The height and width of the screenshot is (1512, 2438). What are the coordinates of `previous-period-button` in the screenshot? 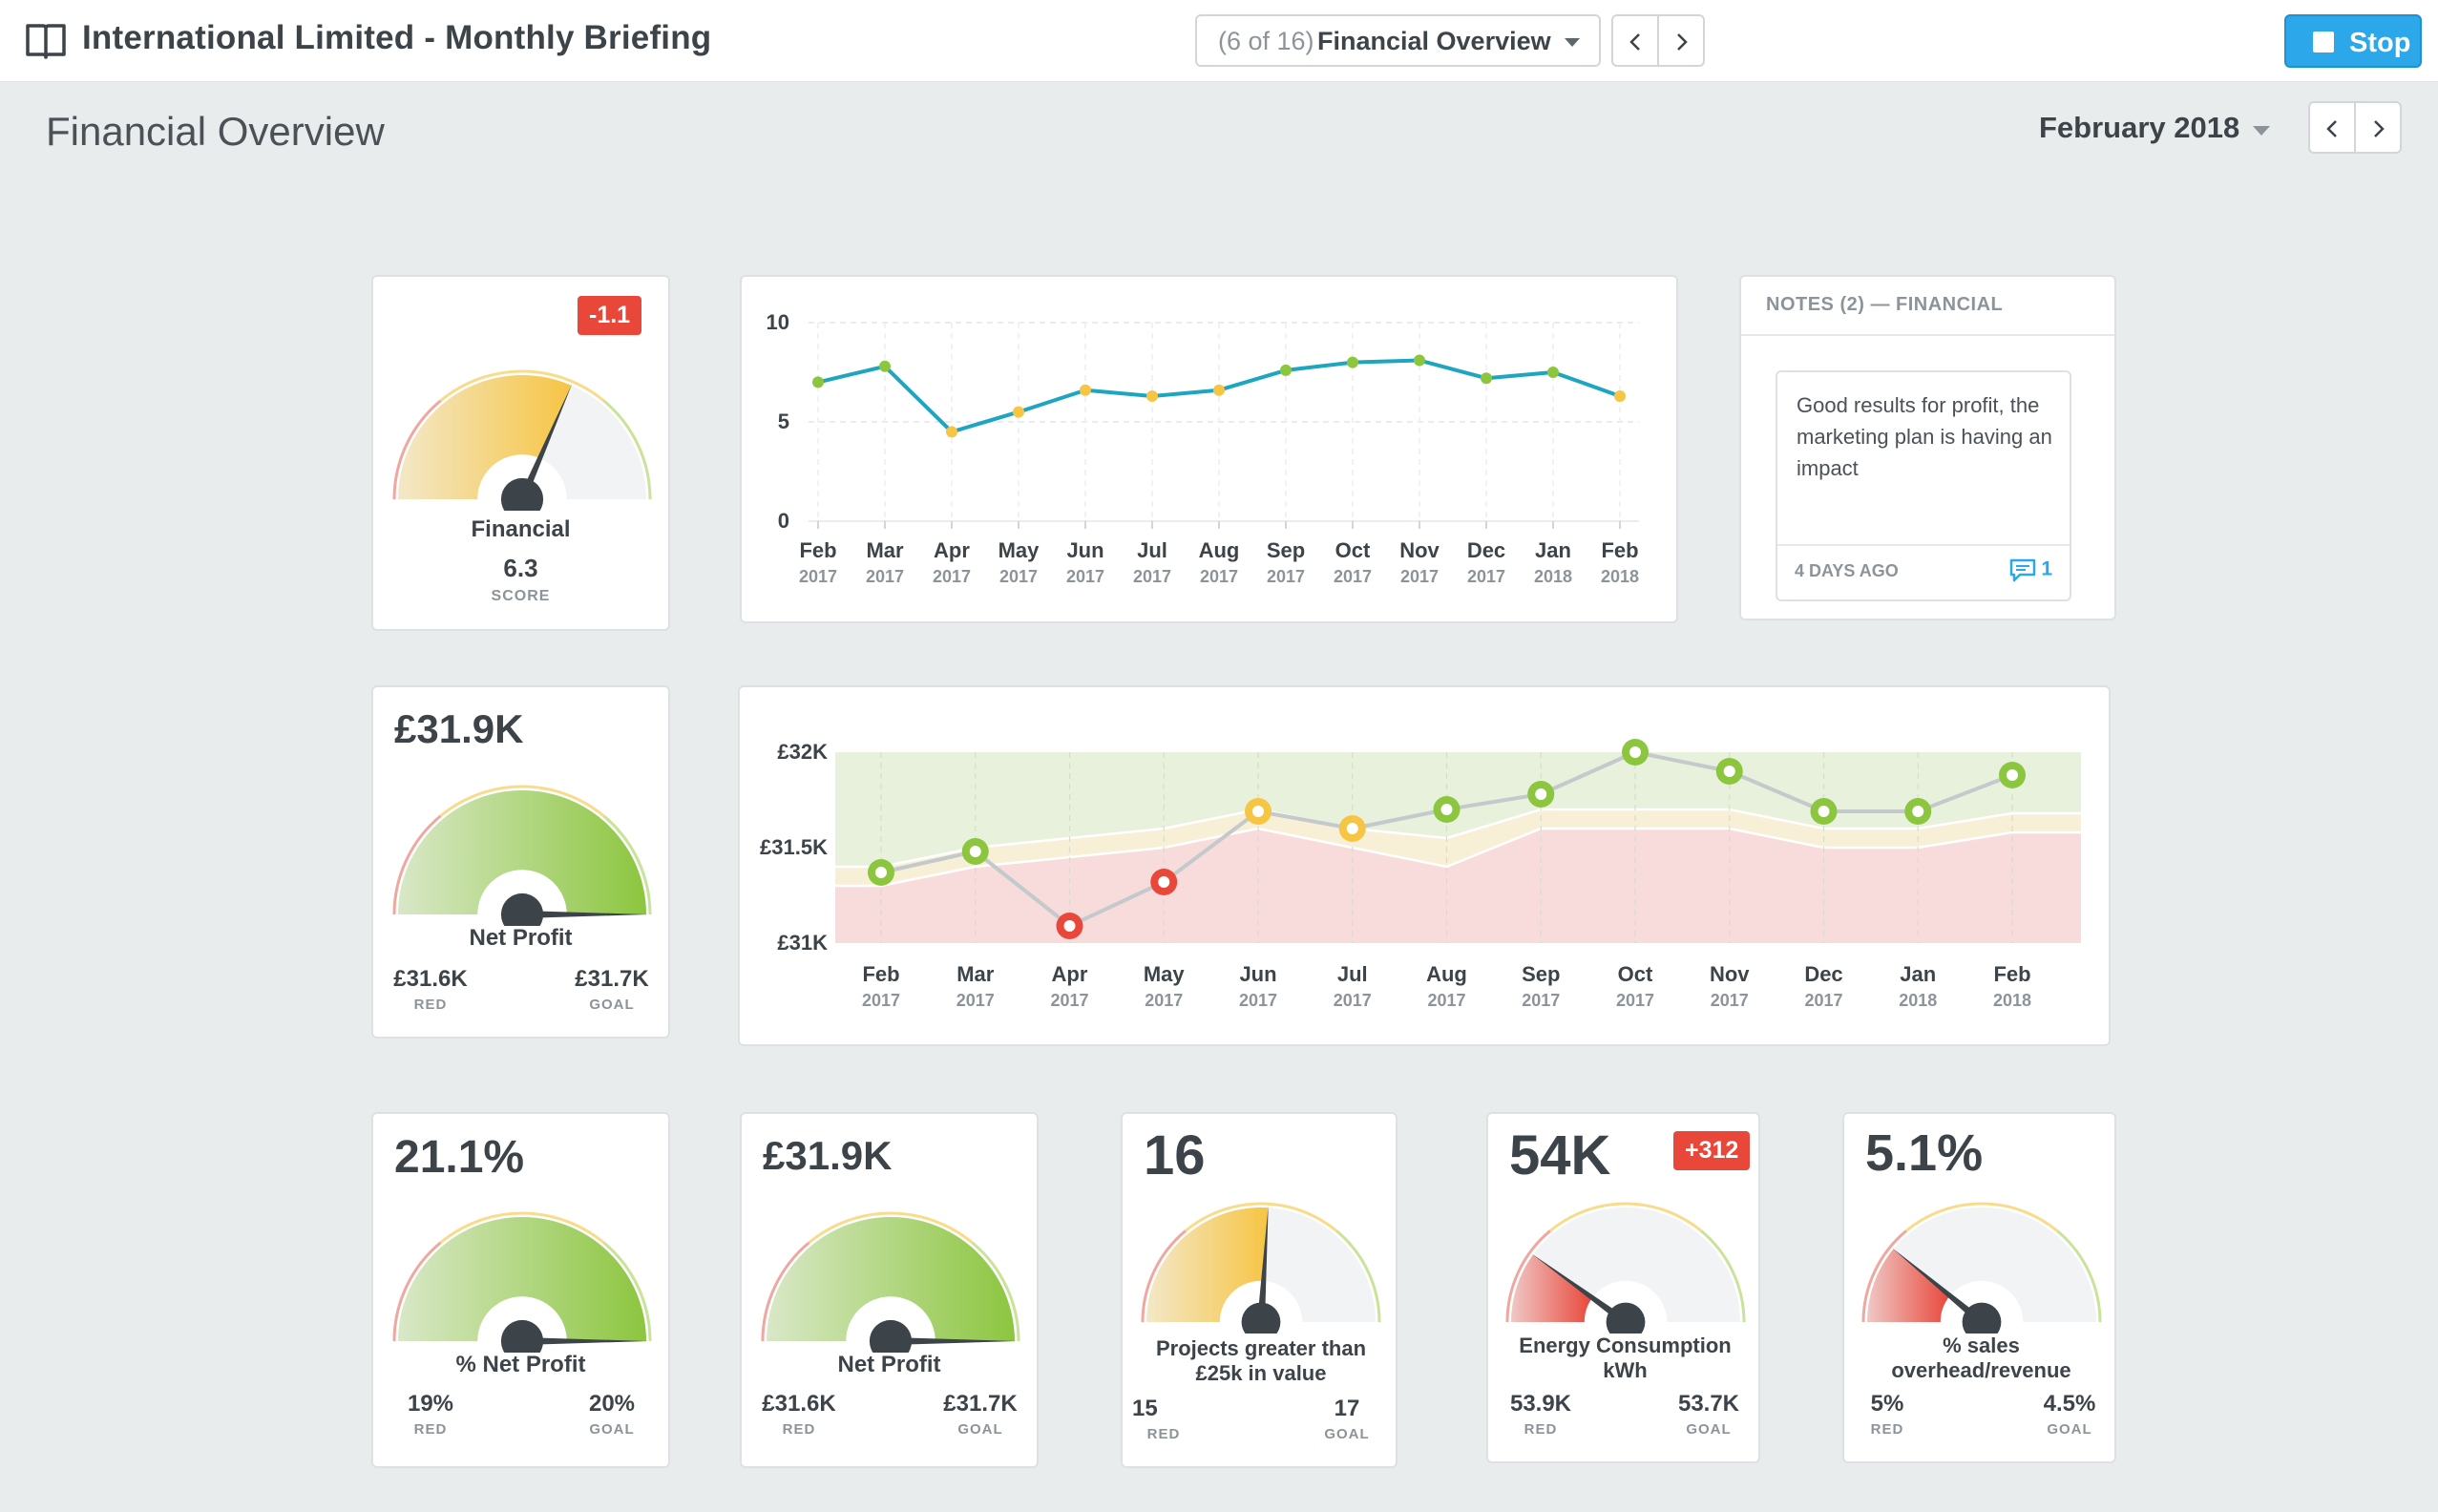 It's located at (2332, 128).